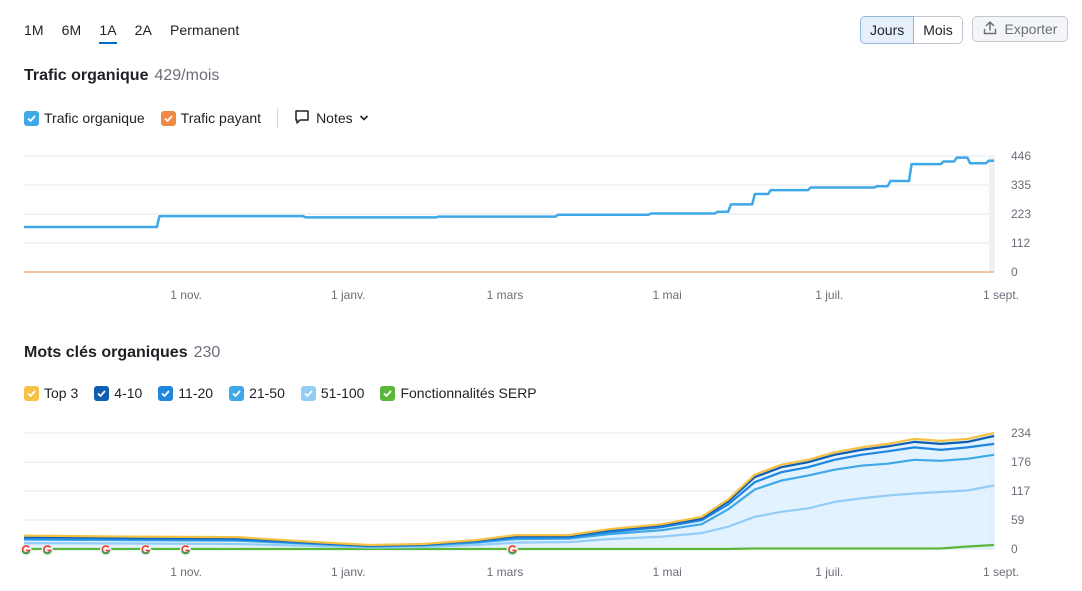 The width and height of the screenshot is (1082, 591). I want to click on series-line-serp, so click(509, 547).